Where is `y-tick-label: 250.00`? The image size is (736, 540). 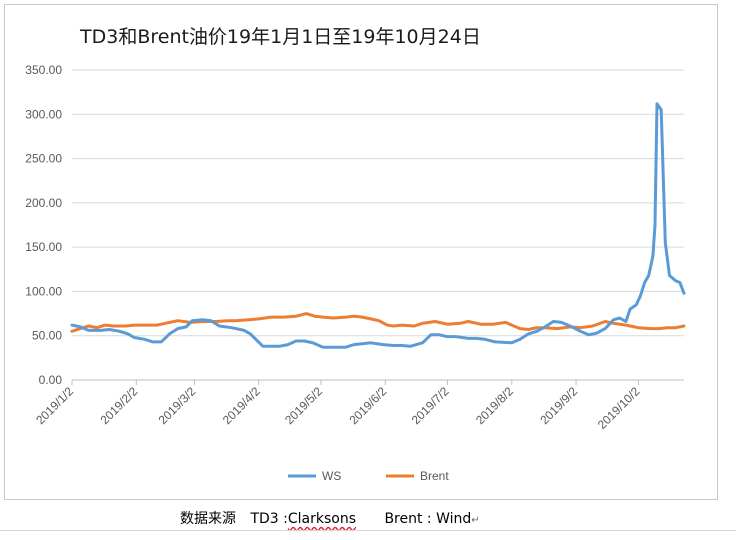 y-tick-label: 250.00 is located at coordinates (43, 159).